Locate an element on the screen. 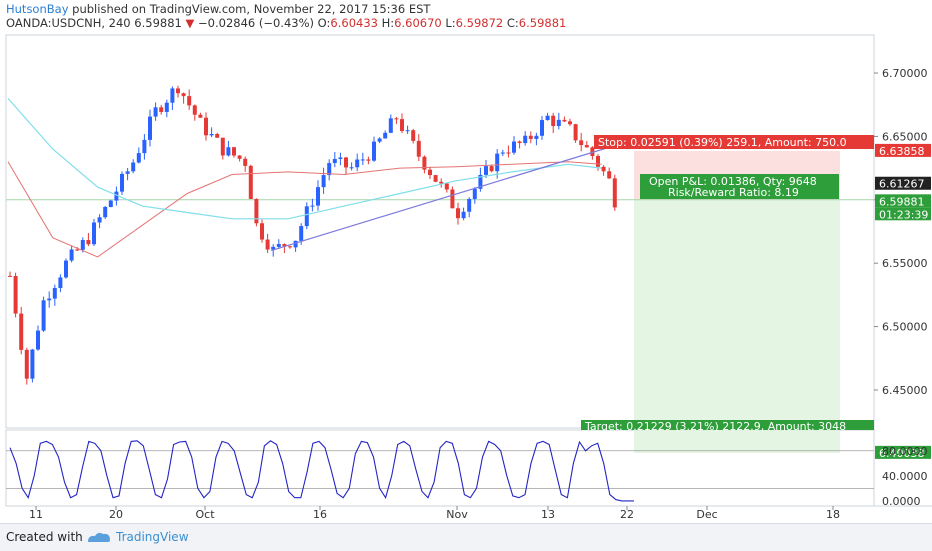  close-label: C: is located at coordinates (512, 23).